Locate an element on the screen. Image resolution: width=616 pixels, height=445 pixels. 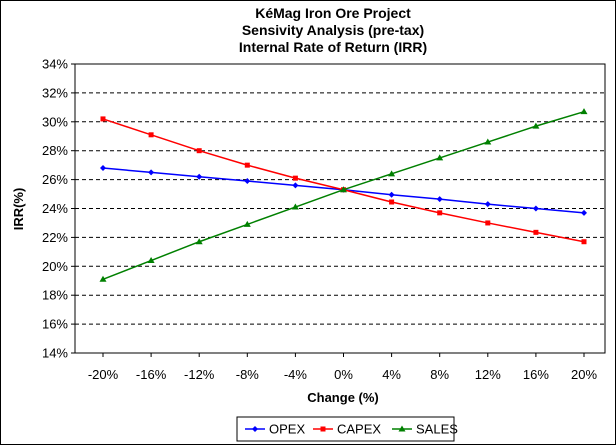
y-tick-label: 28% is located at coordinates (55, 150).